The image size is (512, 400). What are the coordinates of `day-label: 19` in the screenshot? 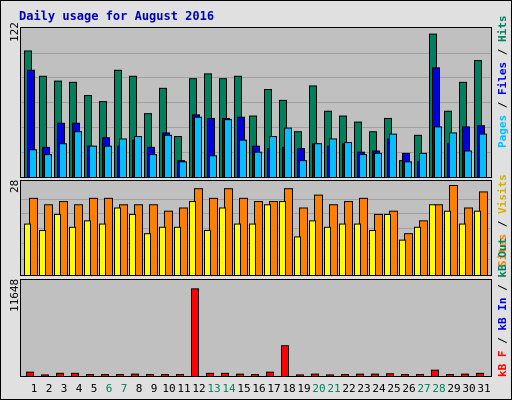 It's located at (303, 388).